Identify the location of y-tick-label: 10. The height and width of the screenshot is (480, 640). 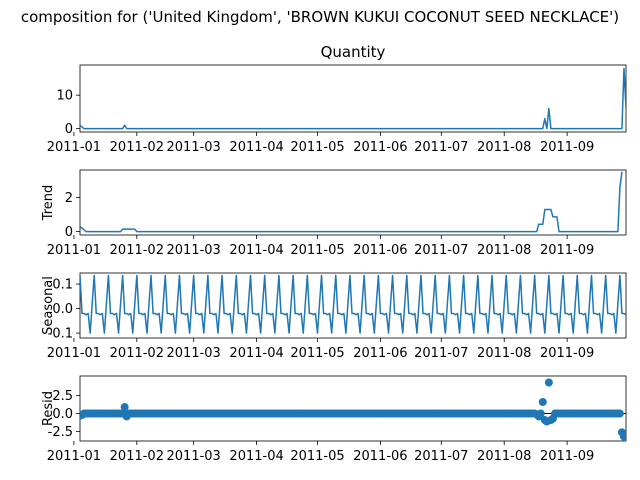
(64, 96).